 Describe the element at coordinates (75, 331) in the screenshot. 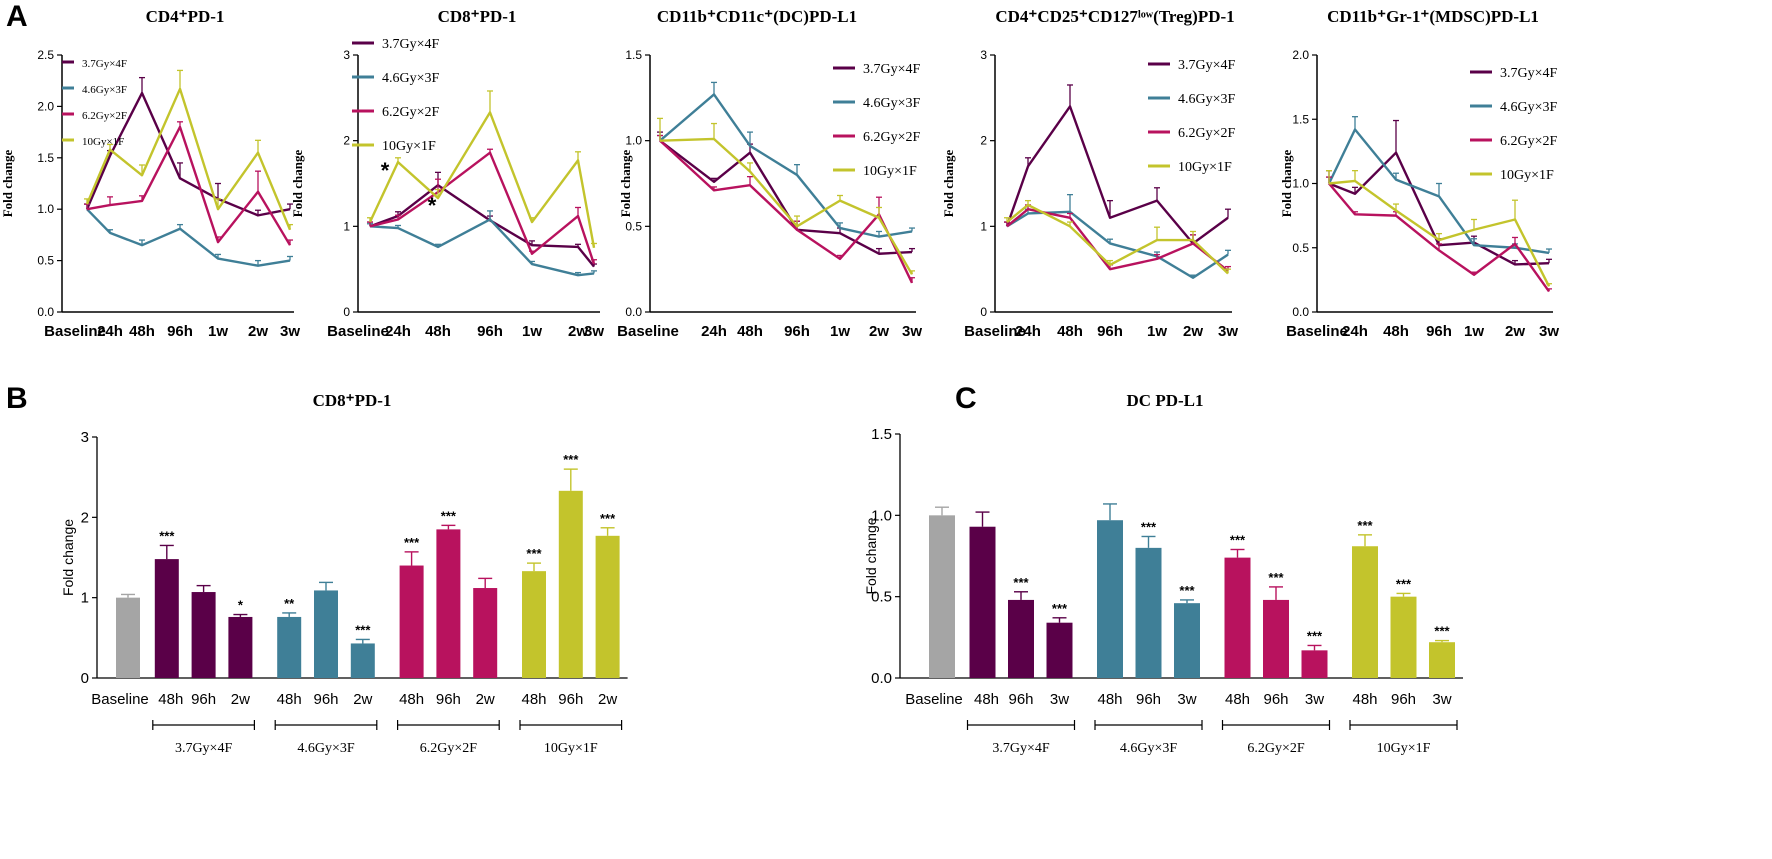

I see `x-tick-label-a1: Baseline` at that location.